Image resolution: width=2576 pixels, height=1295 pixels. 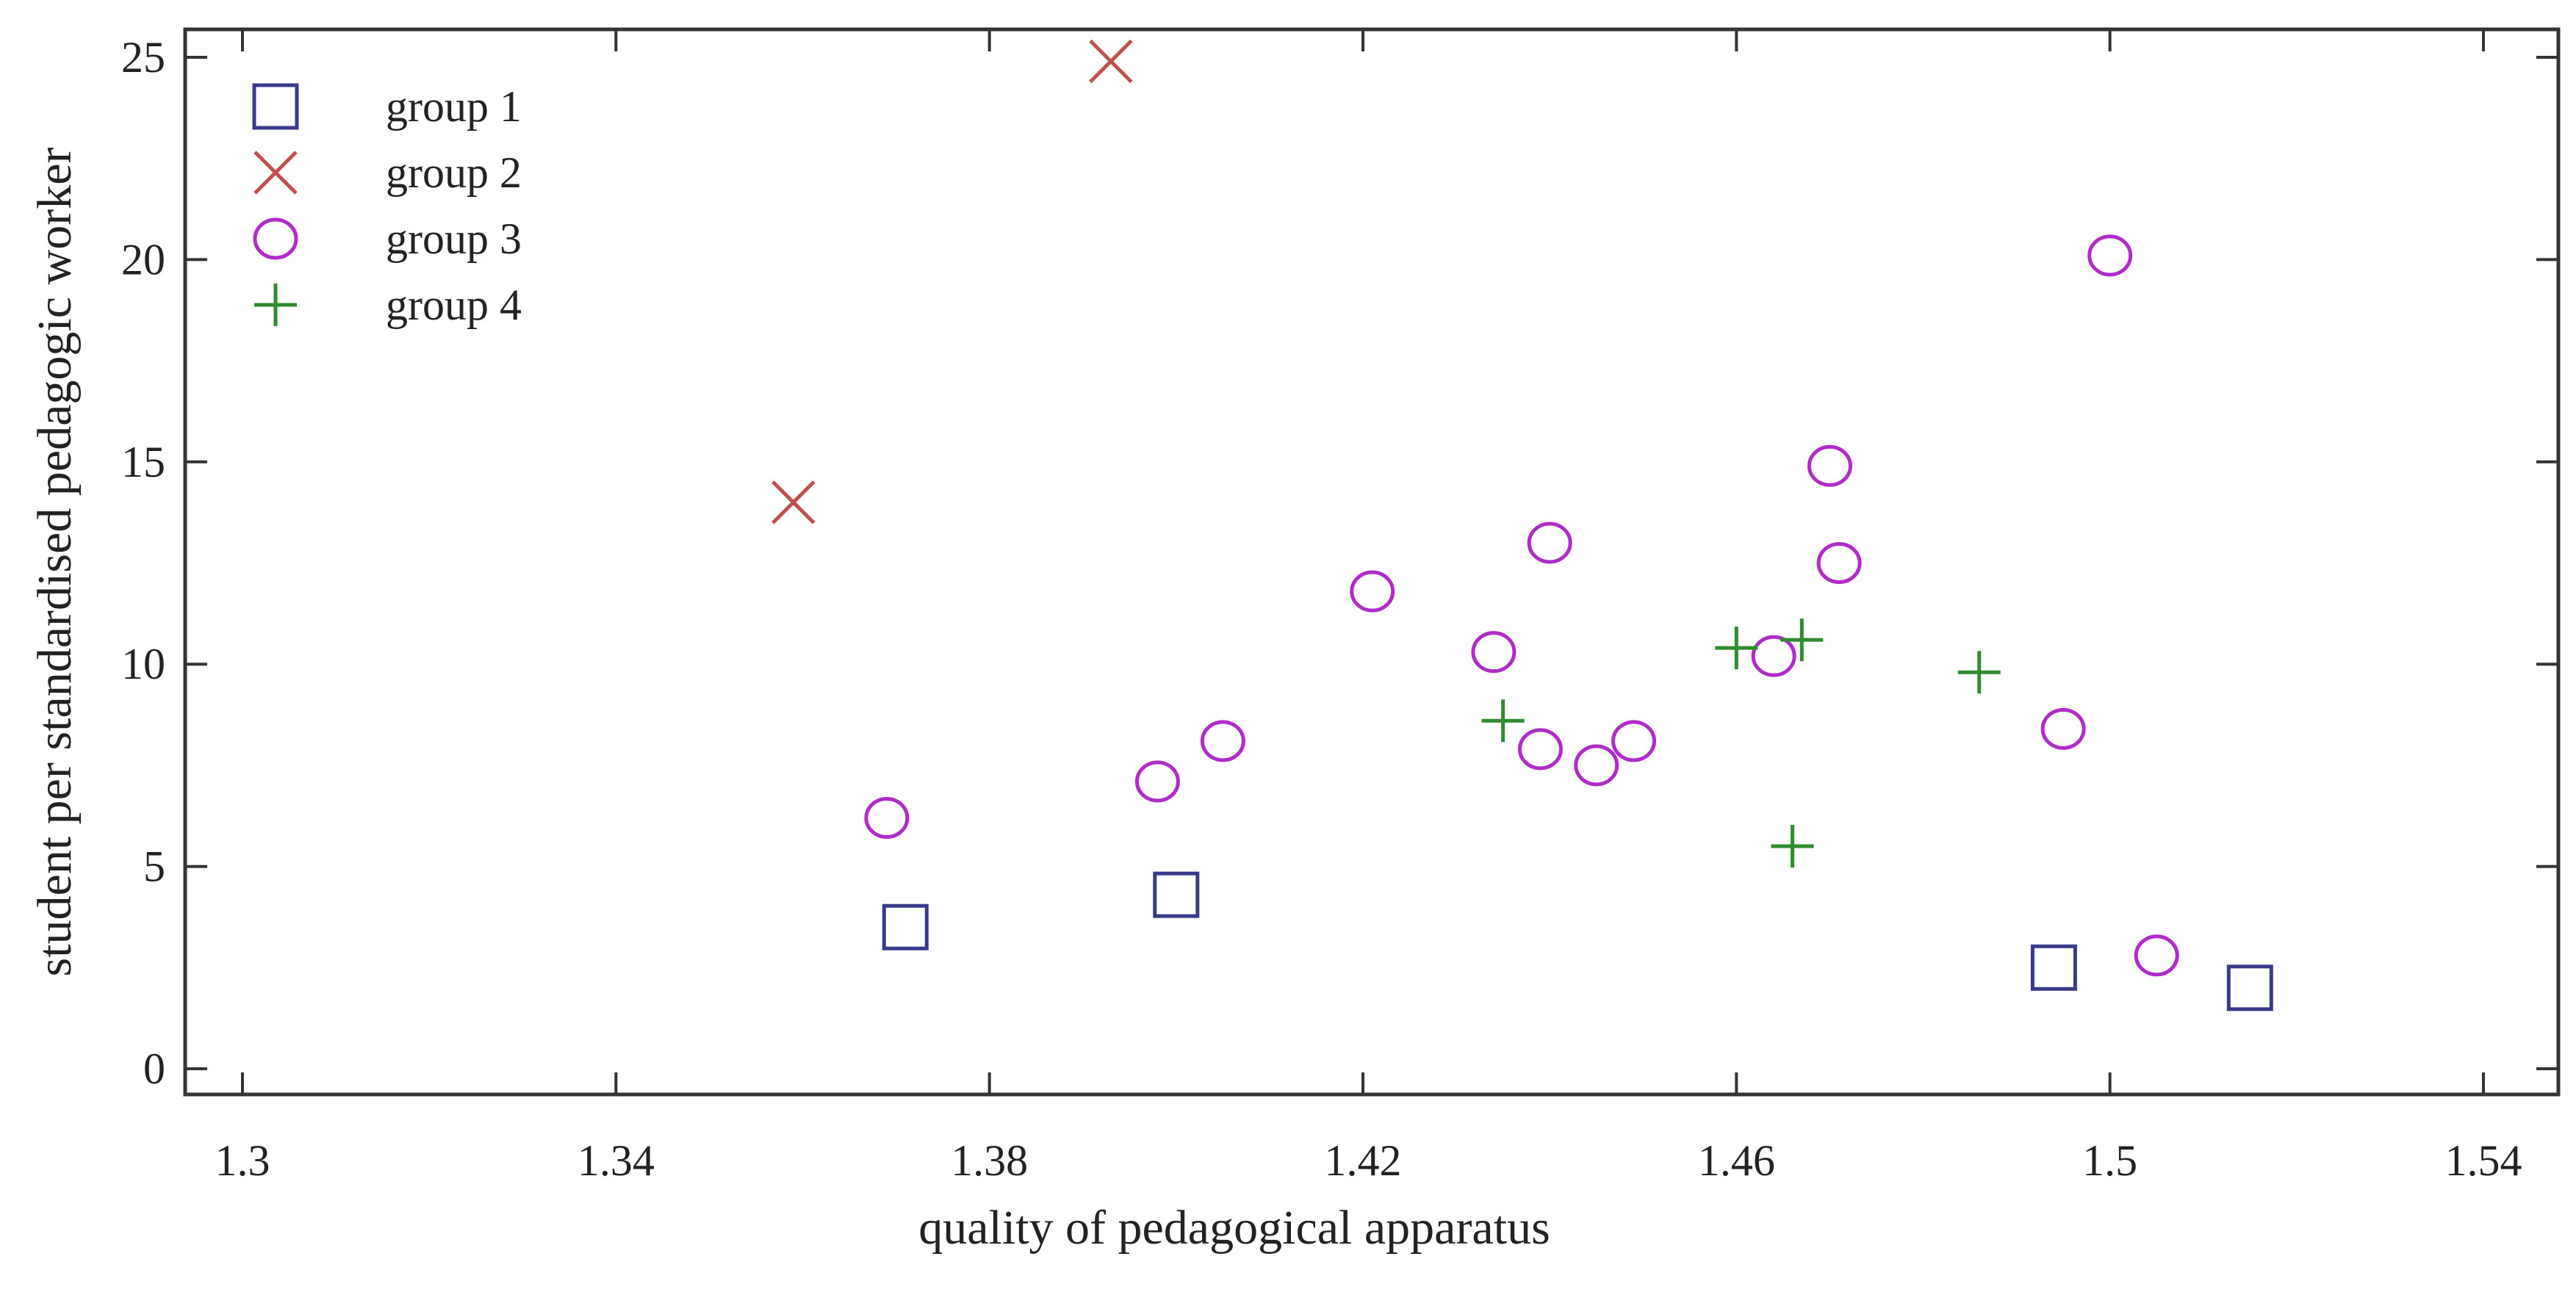 What do you see at coordinates (454, 107) in the screenshot?
I see `legend-label: group 1` at bounding box center [454, 107].